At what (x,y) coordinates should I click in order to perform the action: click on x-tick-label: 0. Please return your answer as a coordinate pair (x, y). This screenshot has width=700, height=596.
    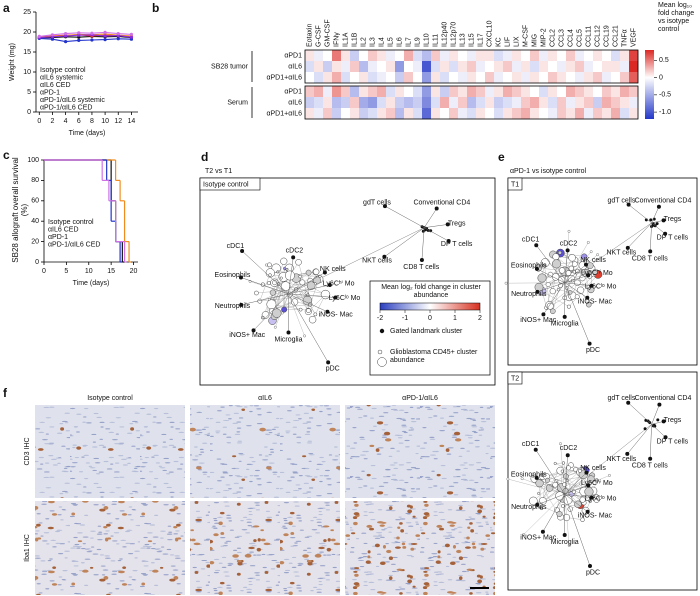
    Looking at the image, I should click on (44, 271).